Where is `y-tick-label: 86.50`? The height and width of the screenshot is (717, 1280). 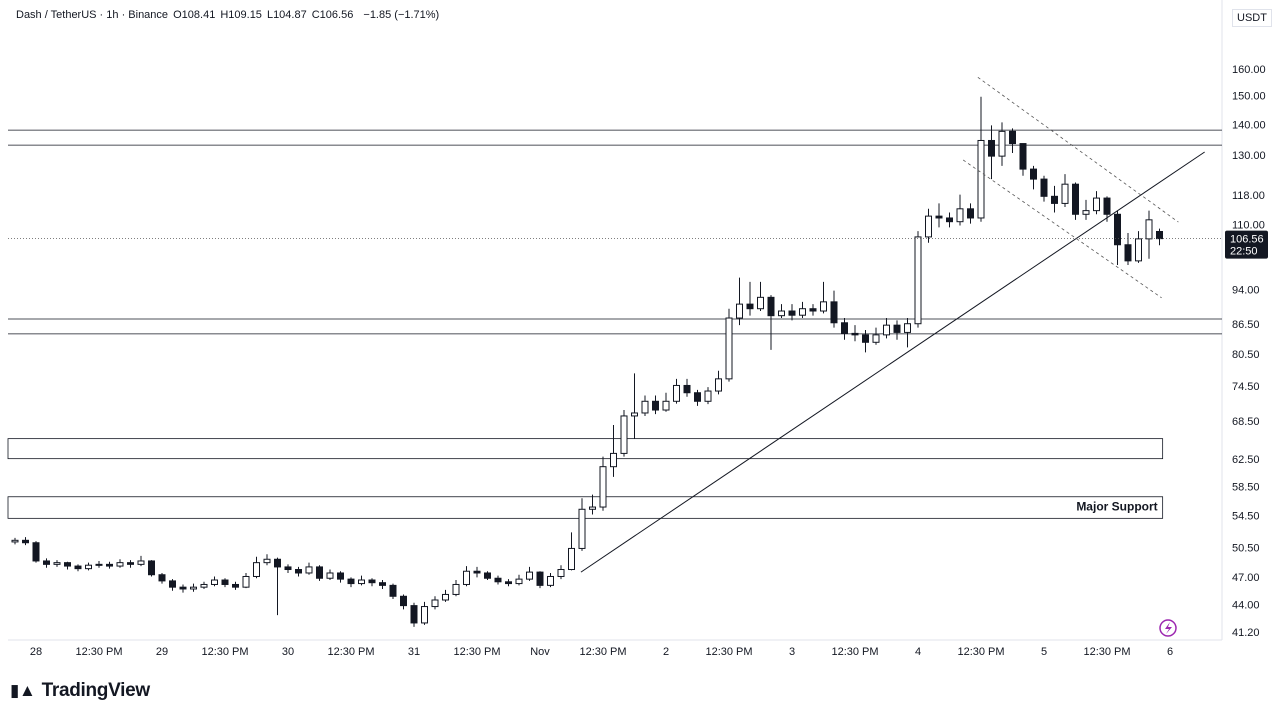
y-tick-label: 86.50 is located at coordinates (1246, 325).